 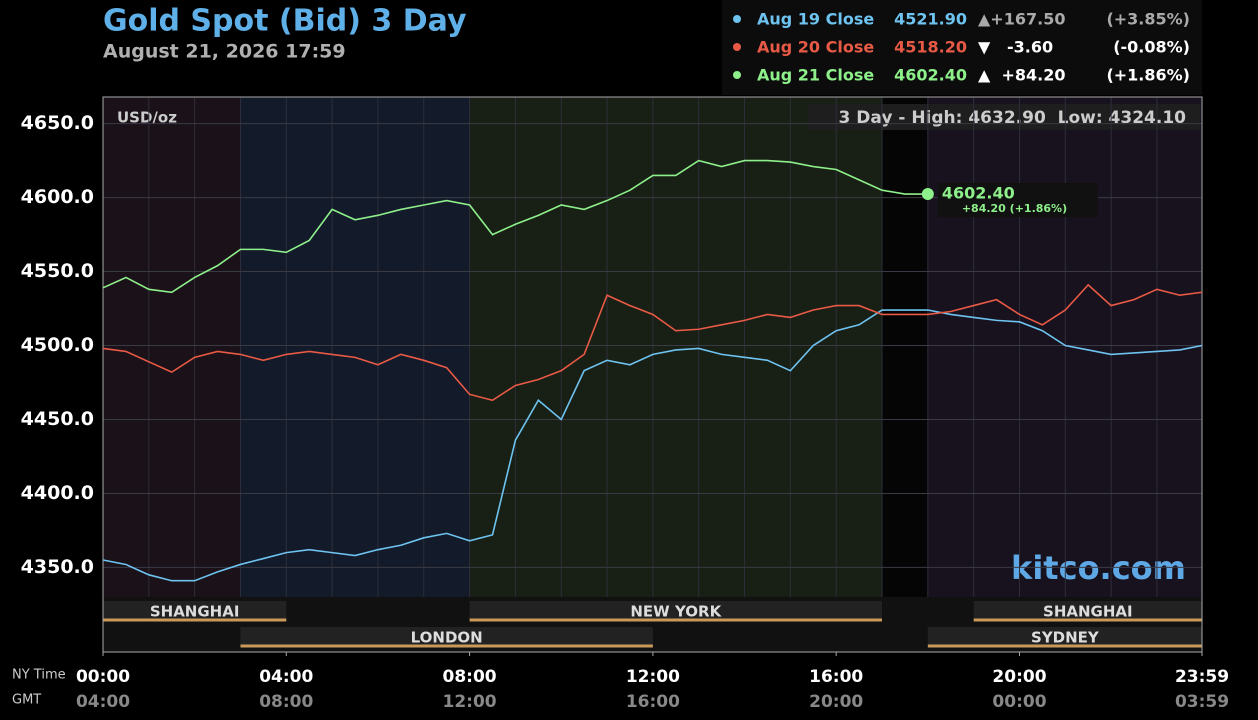 I want to click on session-label: SYDNEY, so click(x=1065, y=638).